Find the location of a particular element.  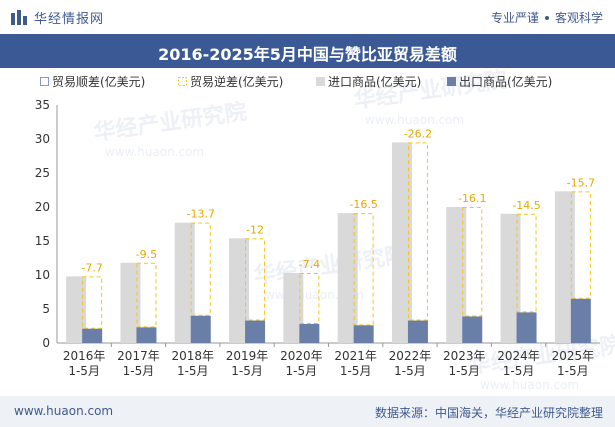

legend-swatch-deficit is located at coordinates (182, 81).